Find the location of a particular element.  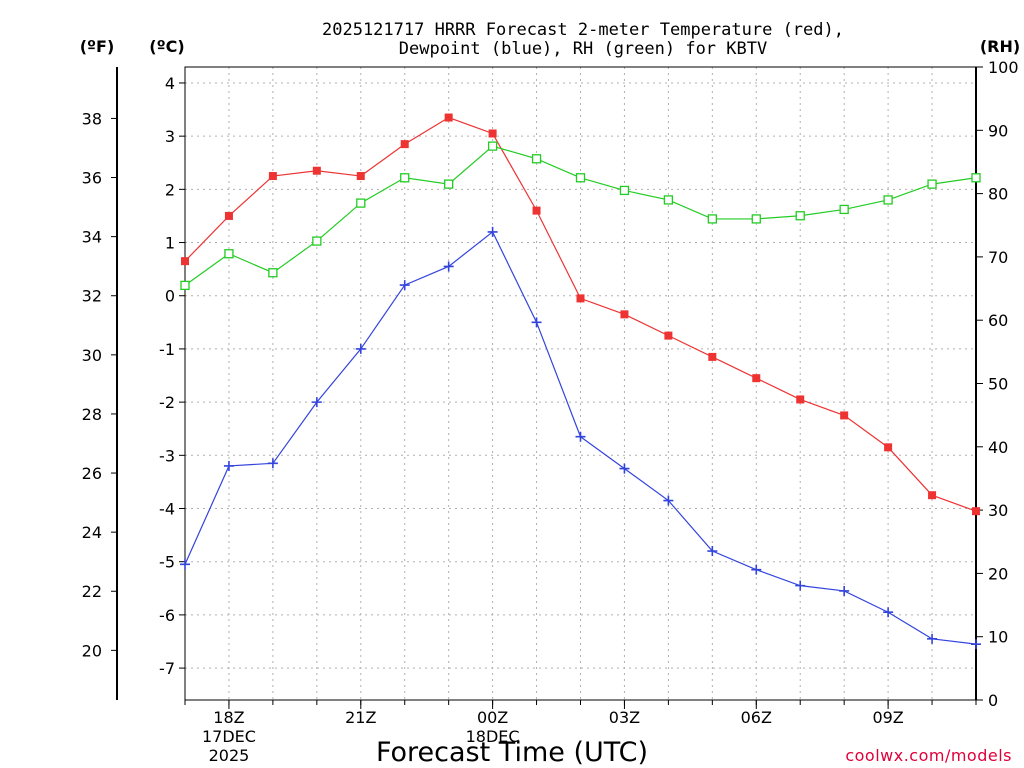

fahrenheit-tick-label: 32 is located at coordinates (92, 296).